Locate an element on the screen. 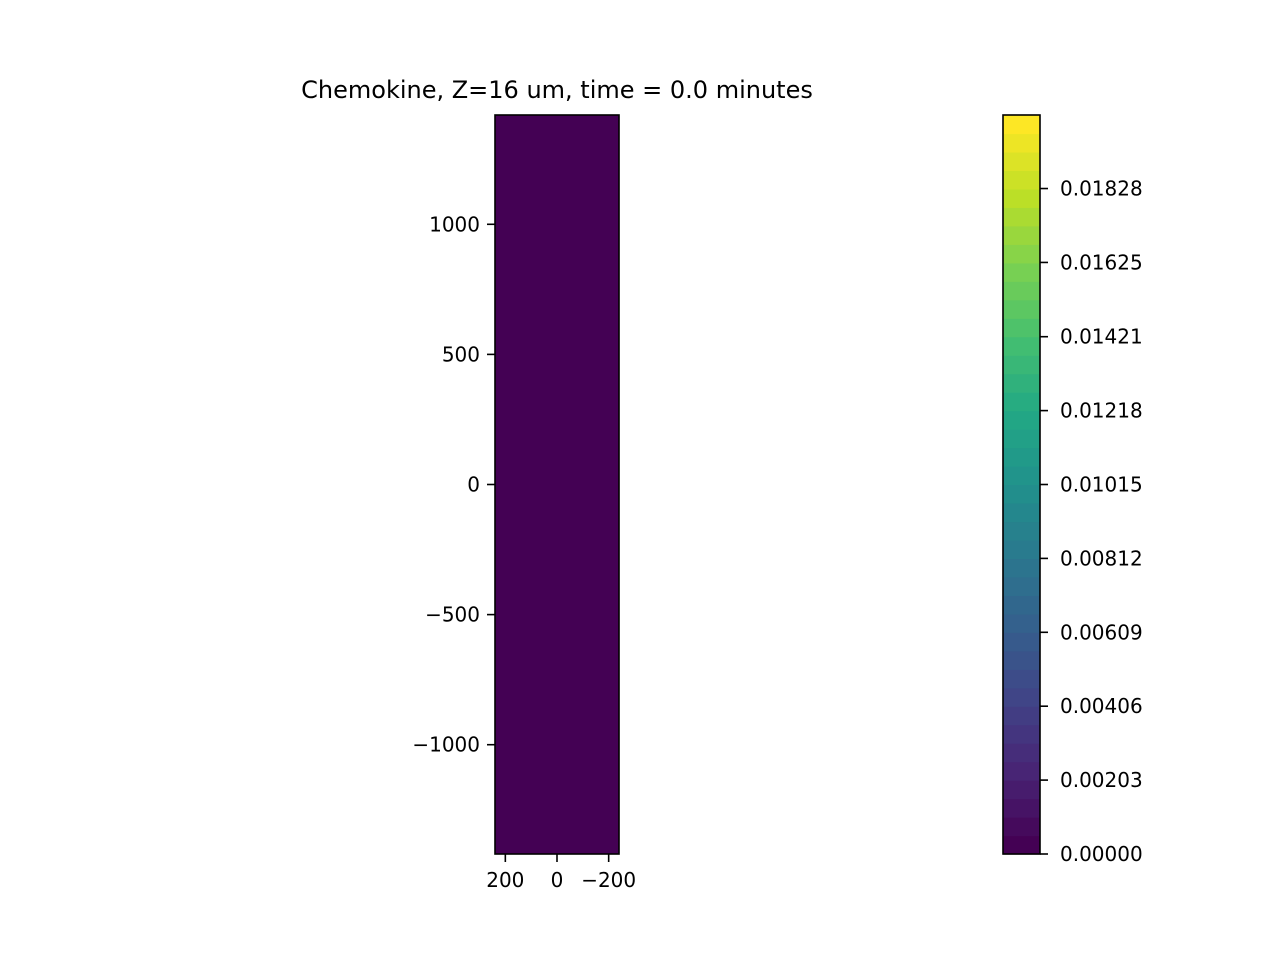 The width and height of the screenshot is (1280, 960). y-tick-label: 0 is located at coordinates (473, 485).